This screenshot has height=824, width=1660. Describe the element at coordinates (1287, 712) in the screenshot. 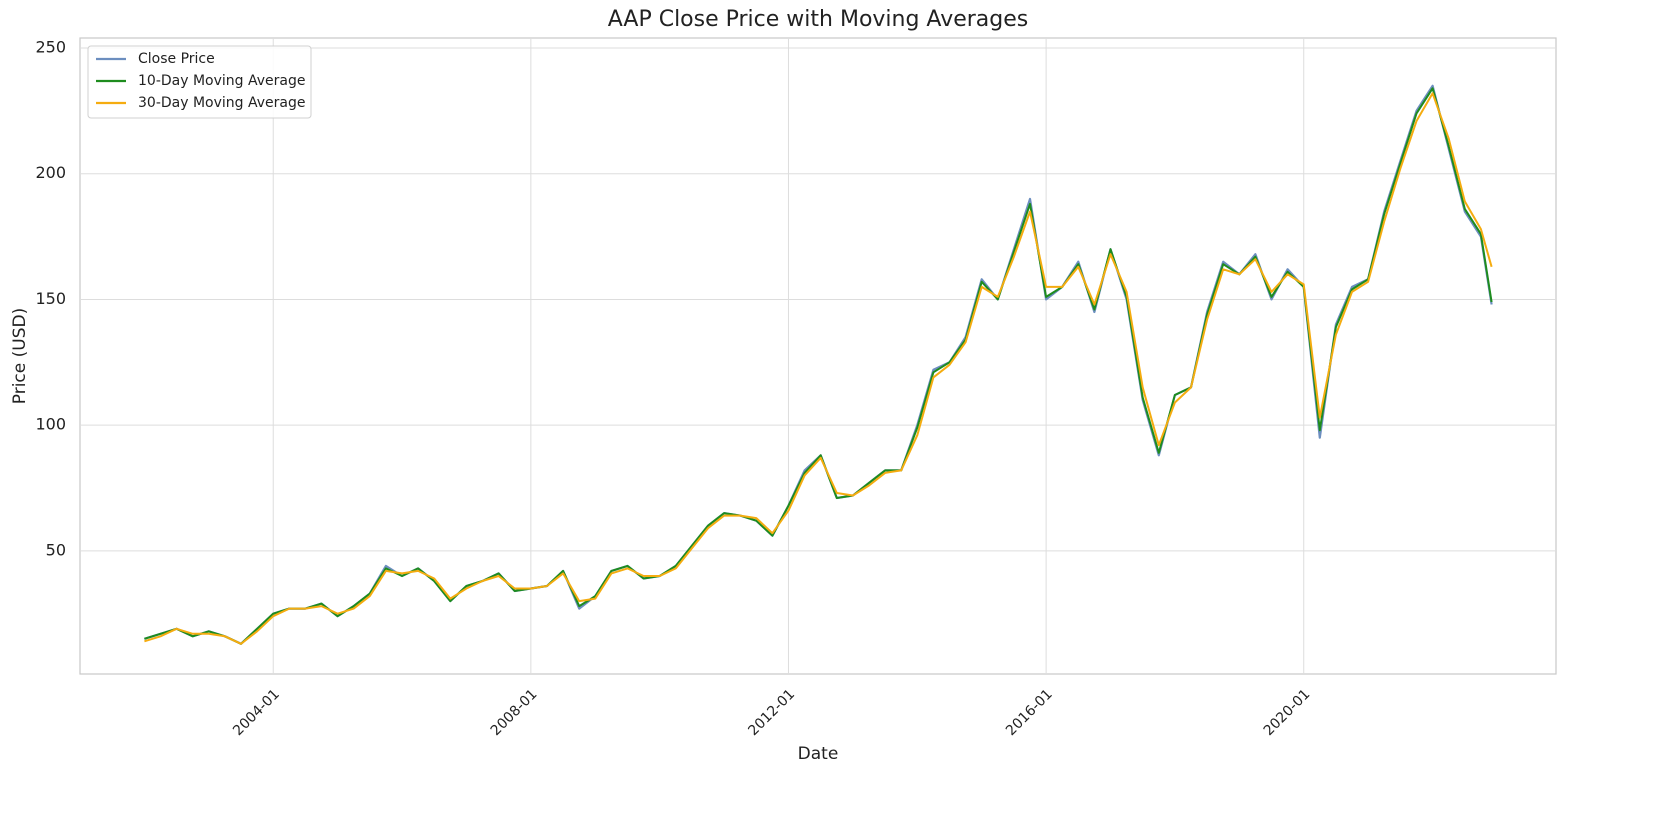

I see `x-tick-label: 2020-01` at that location.